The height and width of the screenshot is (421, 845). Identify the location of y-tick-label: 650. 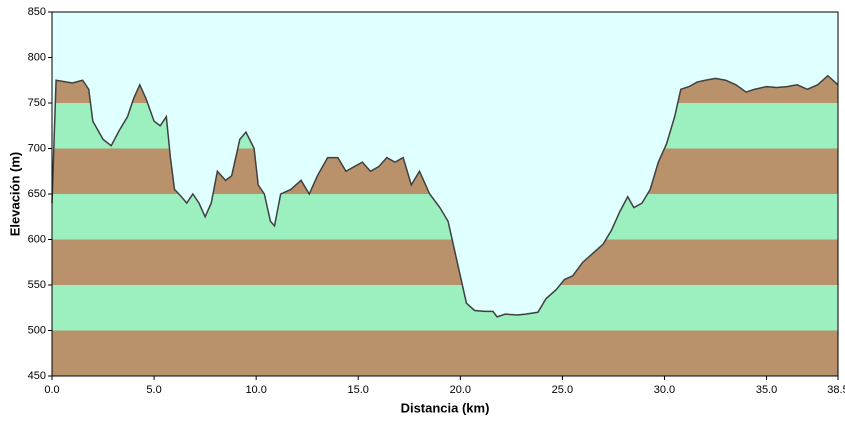
(37, 194).